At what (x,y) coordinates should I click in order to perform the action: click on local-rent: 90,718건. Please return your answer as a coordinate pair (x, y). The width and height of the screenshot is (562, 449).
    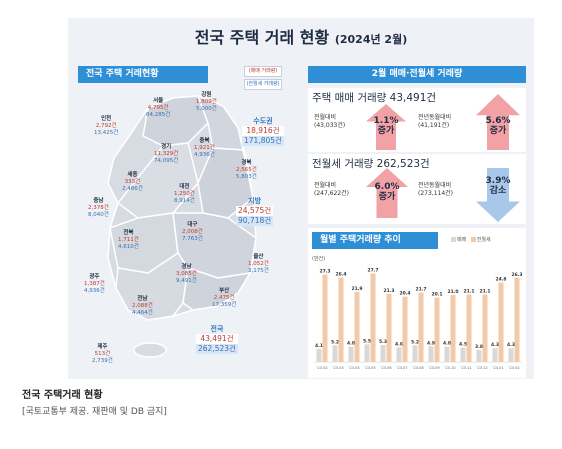
    Looking at the image, I should click on (255, 221).